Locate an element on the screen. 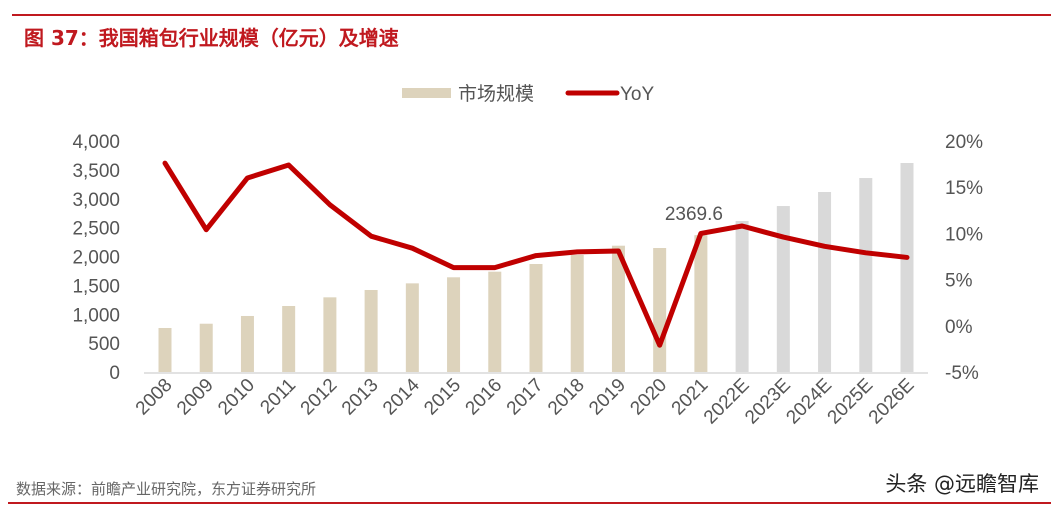 This screenshot has height=511, width=1051. left-tick-label: 3,500 is located at coordinates (96, 171).